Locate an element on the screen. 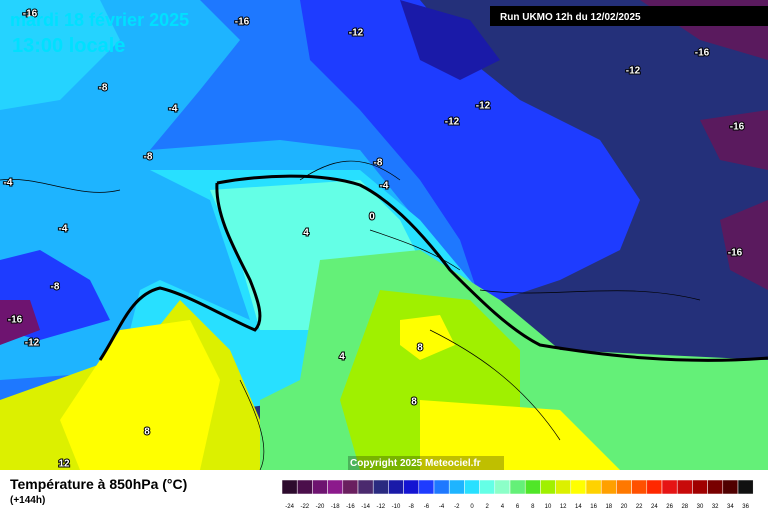  copyright: Copyright 2025 Meteociel.fr is located at coordinates (415, 463).